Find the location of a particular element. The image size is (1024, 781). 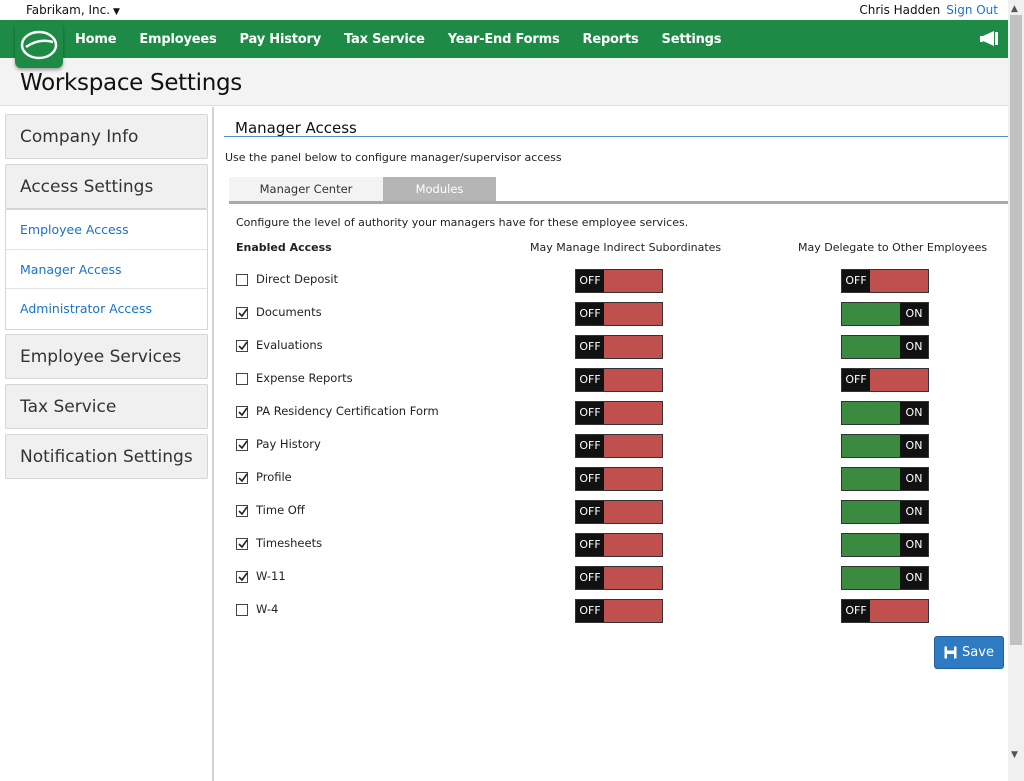

delegate-toggle-timesheets: ON is located at coordinates (885, 545).